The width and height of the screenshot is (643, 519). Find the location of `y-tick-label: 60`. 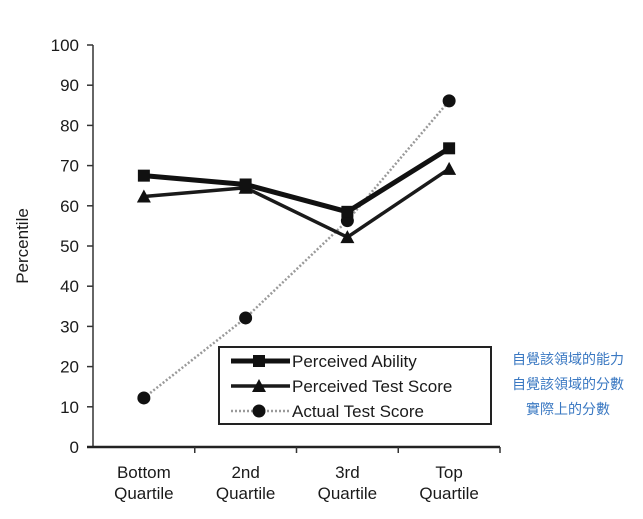

y-tick-label: 60 is located at coordinates (69, 206).